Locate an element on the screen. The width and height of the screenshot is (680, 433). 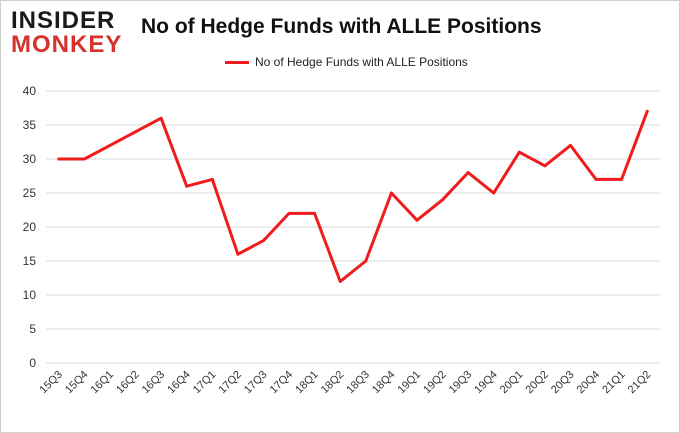
y-tick-label: 35 is located at coordinates (30, 125).